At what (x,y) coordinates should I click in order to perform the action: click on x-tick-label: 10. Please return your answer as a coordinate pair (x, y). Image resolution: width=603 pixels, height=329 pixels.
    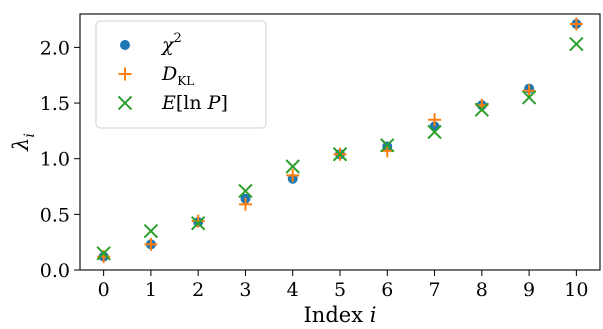
    Looking at the image, I should click on (576, 290).